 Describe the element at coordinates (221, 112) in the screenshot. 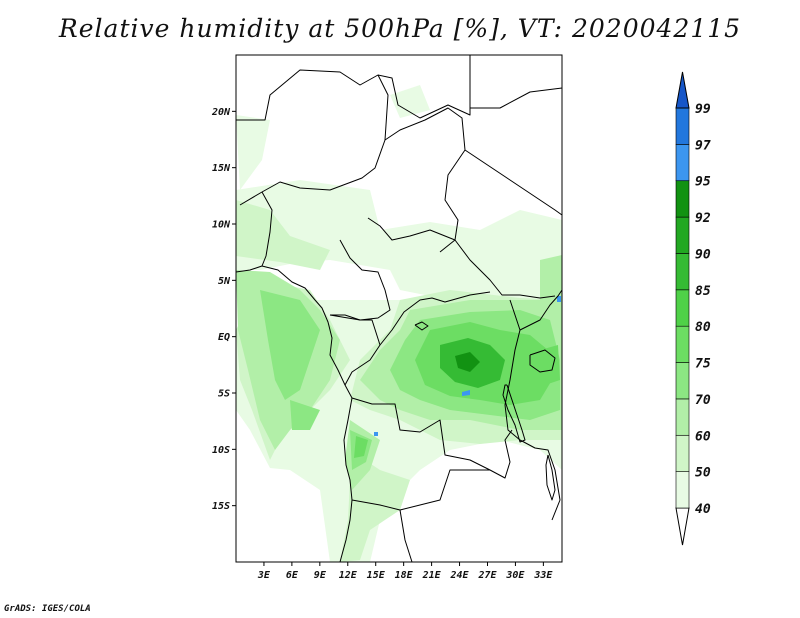

I see `lat-tick-label: 20N` at that location.